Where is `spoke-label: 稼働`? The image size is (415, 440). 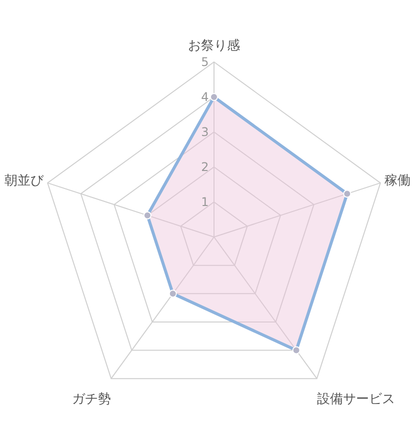
spoke-label: 稼働 is located at coordinates (397, 181).